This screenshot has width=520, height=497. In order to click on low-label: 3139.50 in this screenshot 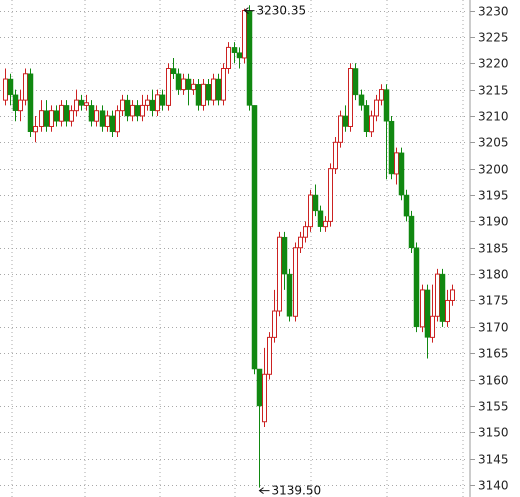, I will do `click(297, 490)`.